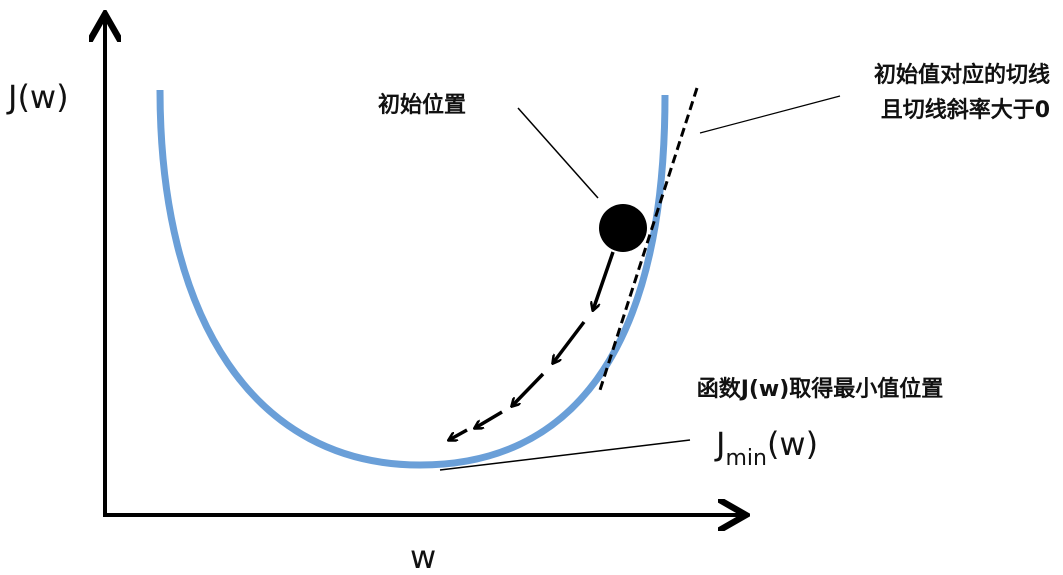 The image size is (1063, 575). Describe the element at coordinates (648, 239) in the screenshot. I see `tangent-line` at that location.